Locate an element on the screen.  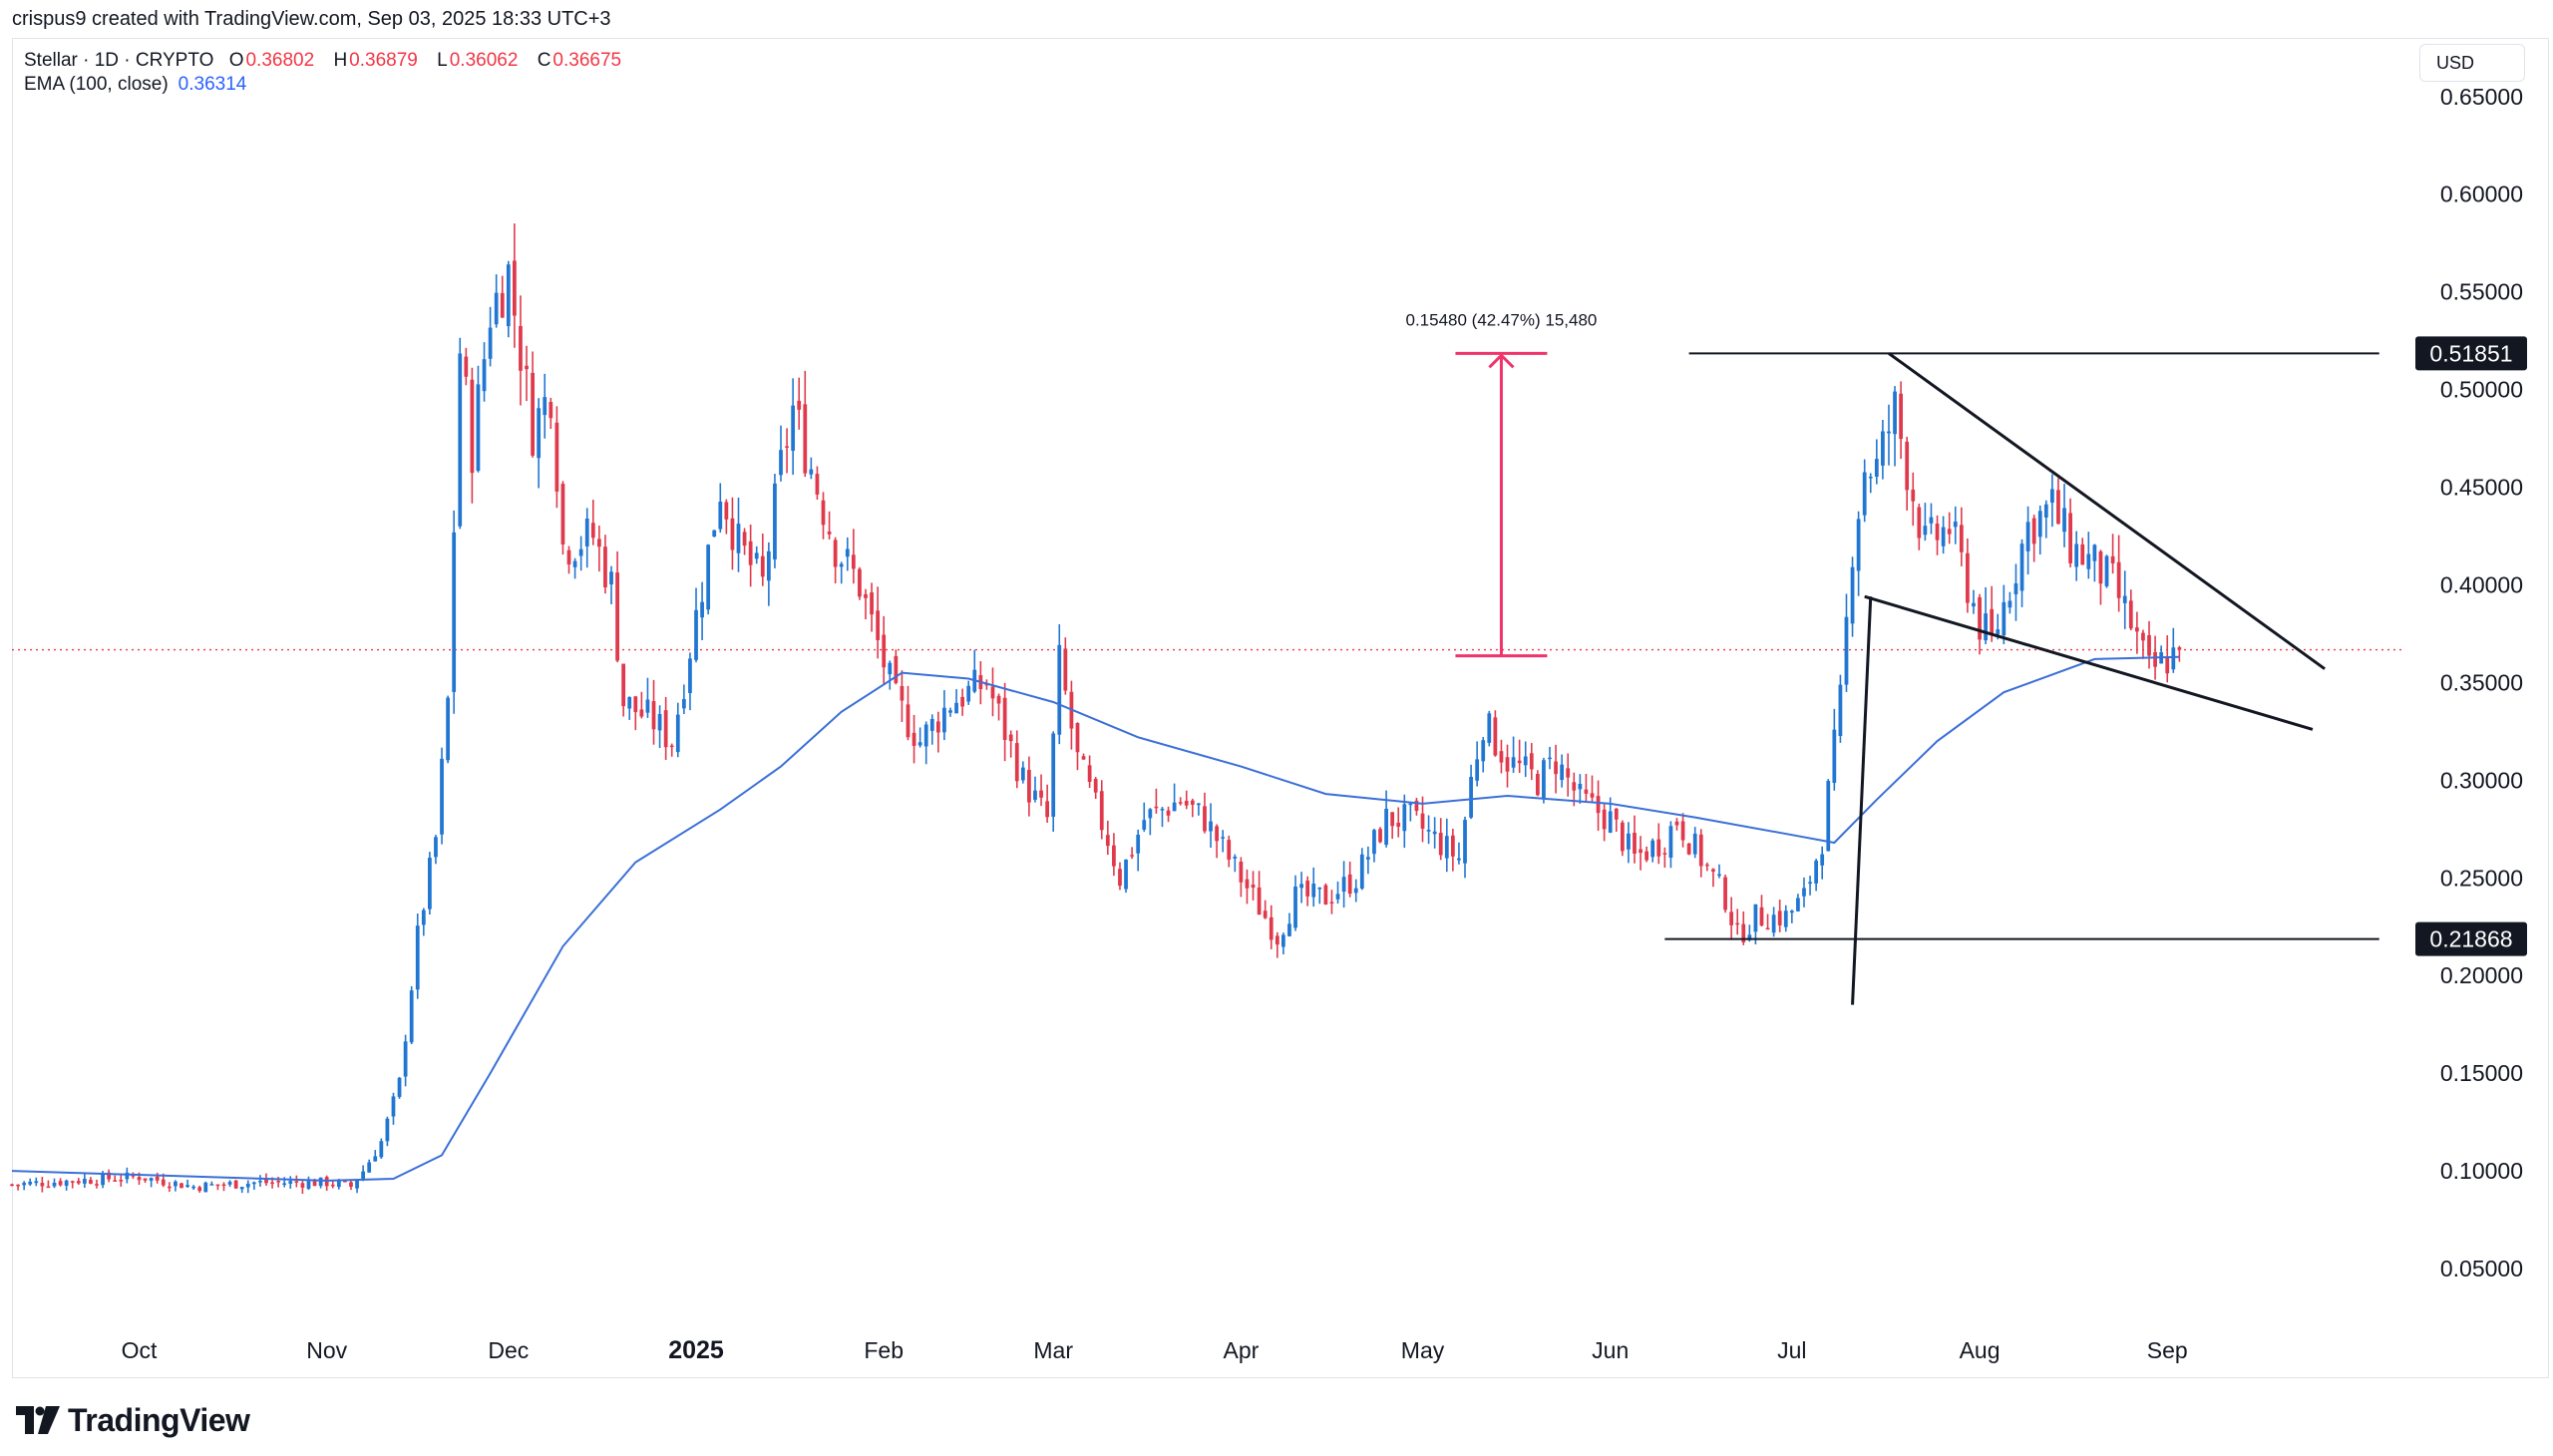
legend-low-key: L is located at coordinates (443, 60).